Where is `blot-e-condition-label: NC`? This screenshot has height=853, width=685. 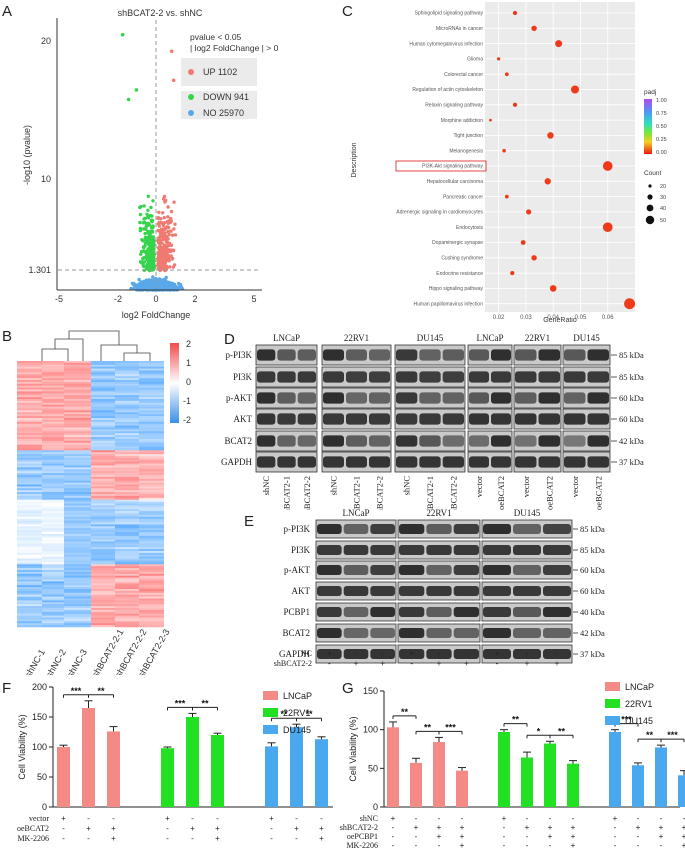 blot-e-condition-label: NC is located at coordinates (306, 653).